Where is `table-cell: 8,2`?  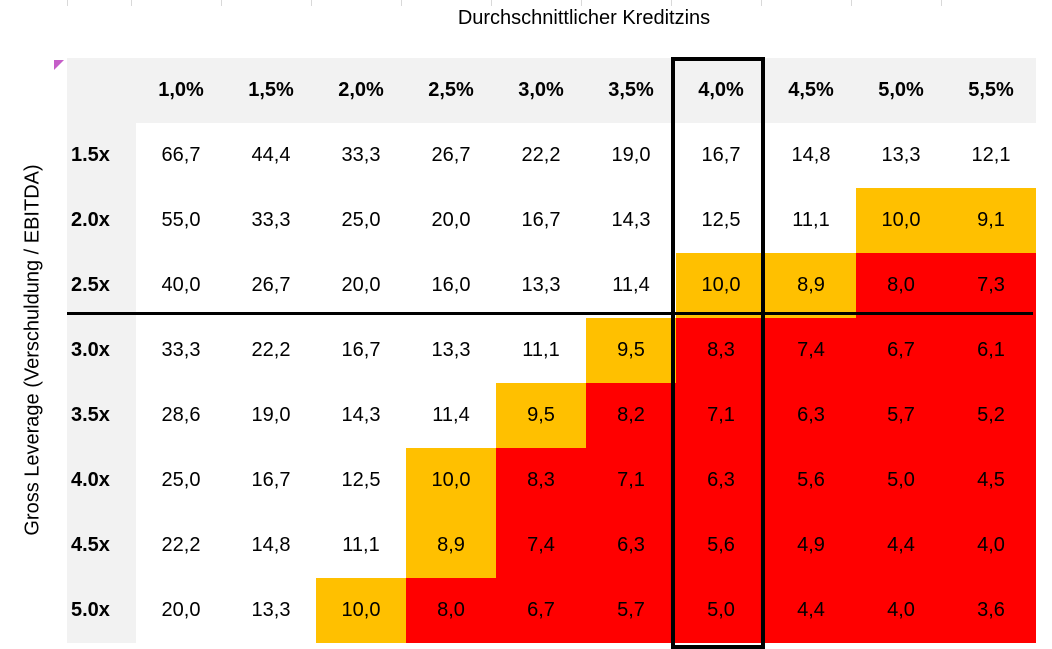
table-cell: 8,2 is located at coordinates (631, 415).